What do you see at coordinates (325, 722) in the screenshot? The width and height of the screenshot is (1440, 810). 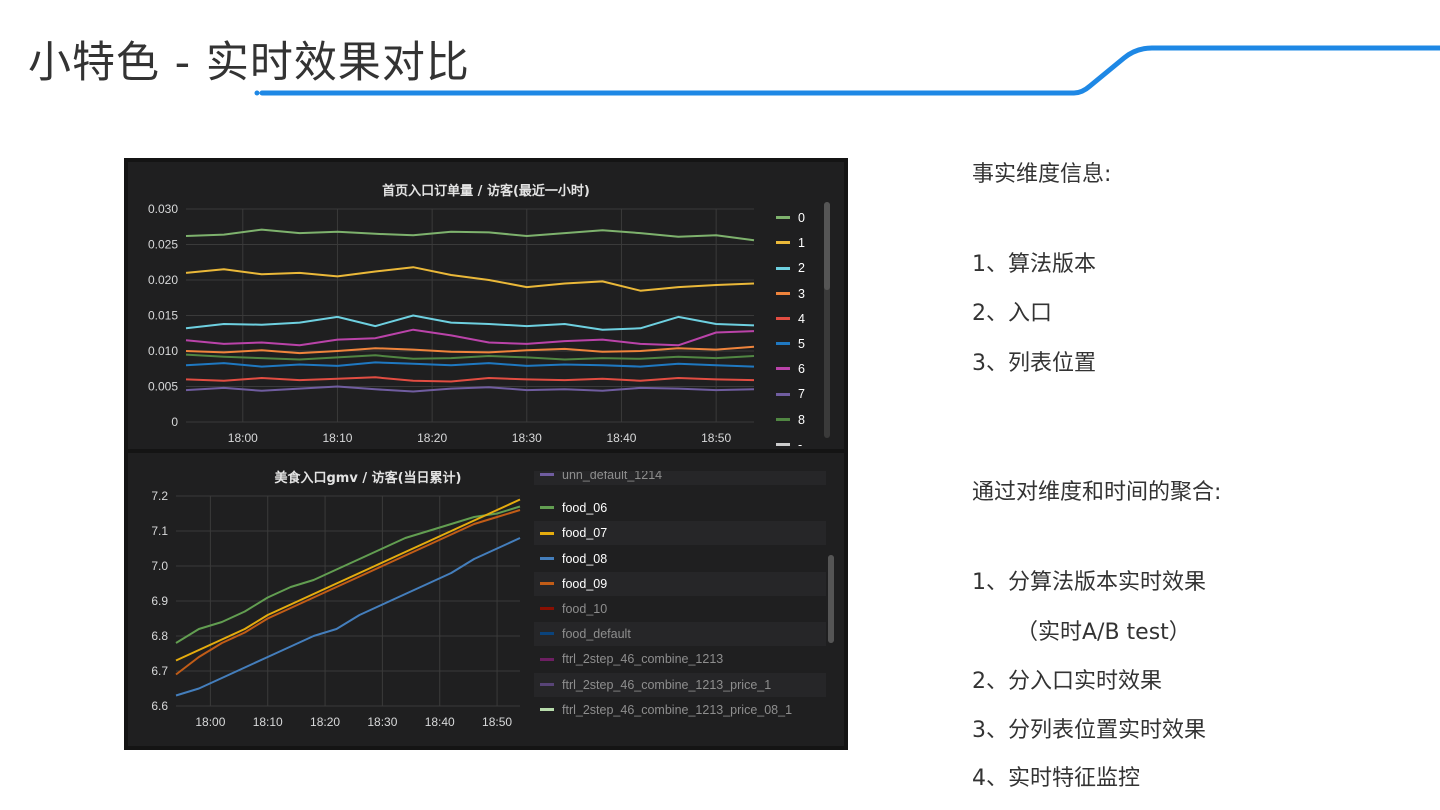 I see `x-tick-label: 18:20` at bounding box center [325, 722].